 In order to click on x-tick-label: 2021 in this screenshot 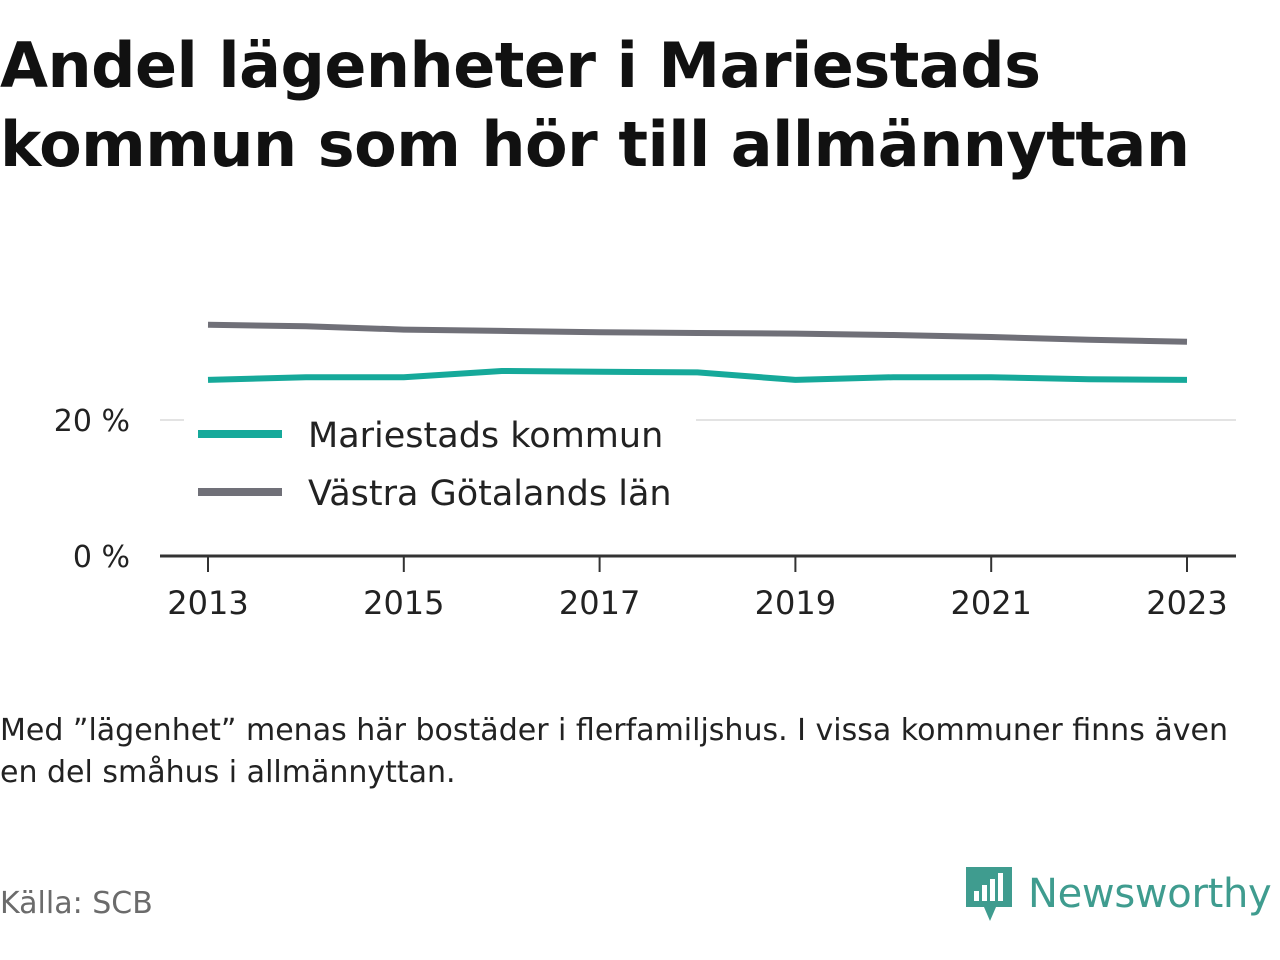, I will do `click(990, 603)`.